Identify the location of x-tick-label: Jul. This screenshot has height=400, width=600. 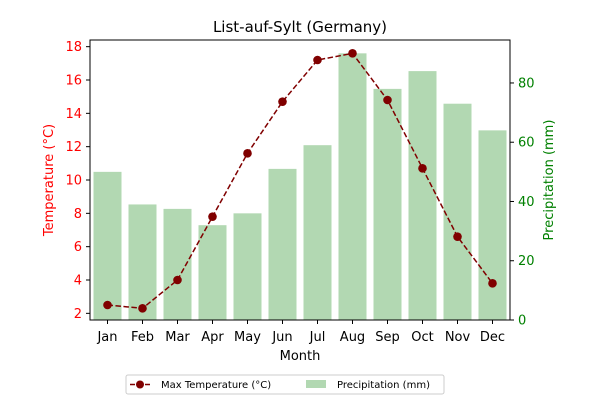
(317, 337).